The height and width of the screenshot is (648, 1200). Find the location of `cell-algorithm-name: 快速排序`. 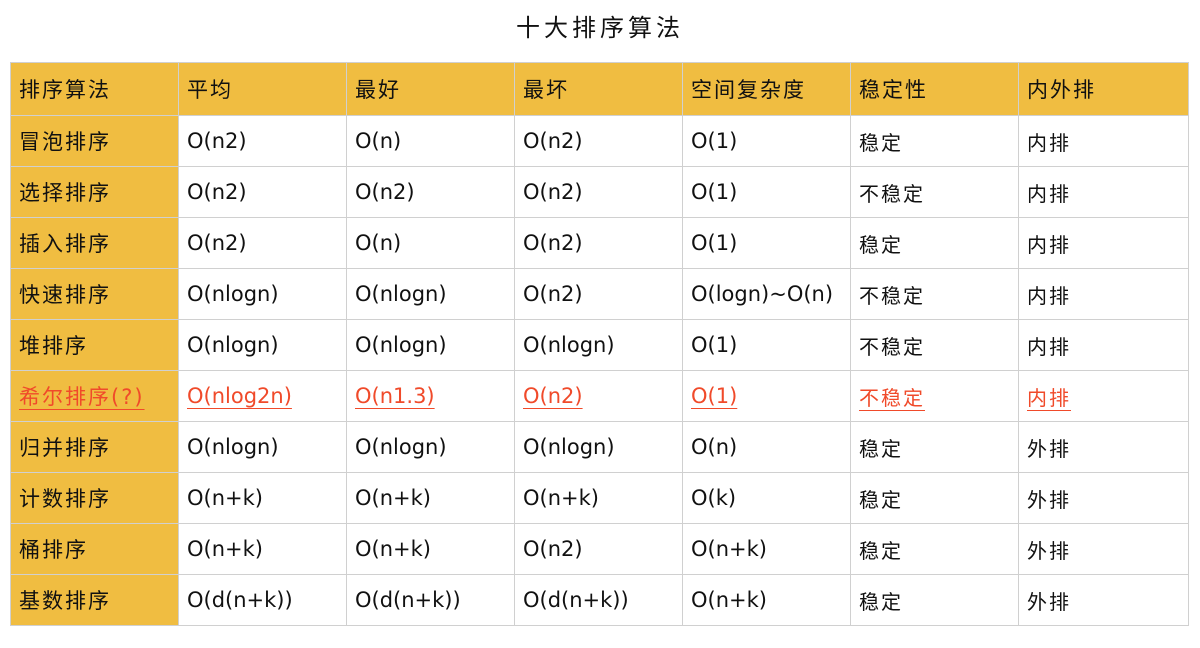

cell-algorithm-name: 快速排序 is located at coordinates (94, 294).